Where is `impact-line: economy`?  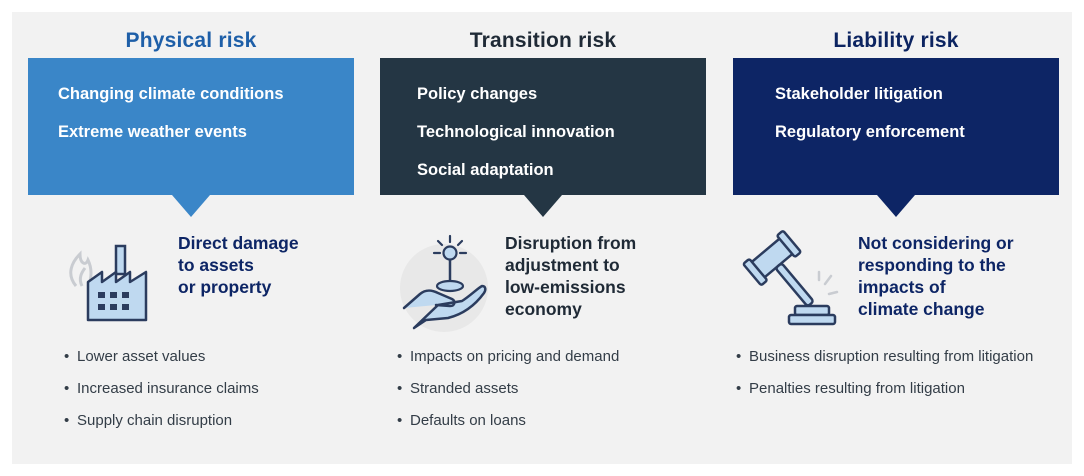
impact-line: economy is located at coordinates (543, 309).